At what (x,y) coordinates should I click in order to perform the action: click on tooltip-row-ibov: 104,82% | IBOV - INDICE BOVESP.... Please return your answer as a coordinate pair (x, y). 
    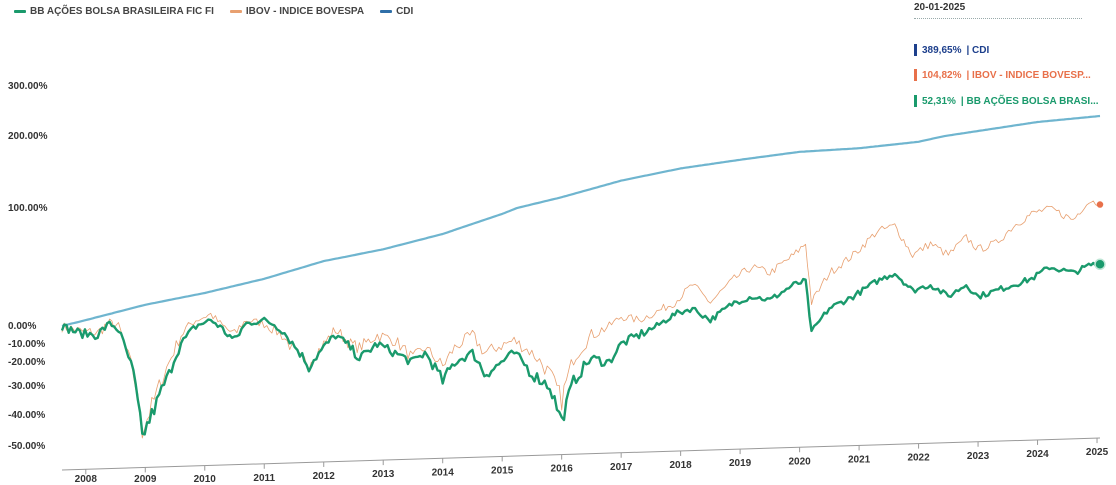
    Looking at the image, I should click on (1002, 75).